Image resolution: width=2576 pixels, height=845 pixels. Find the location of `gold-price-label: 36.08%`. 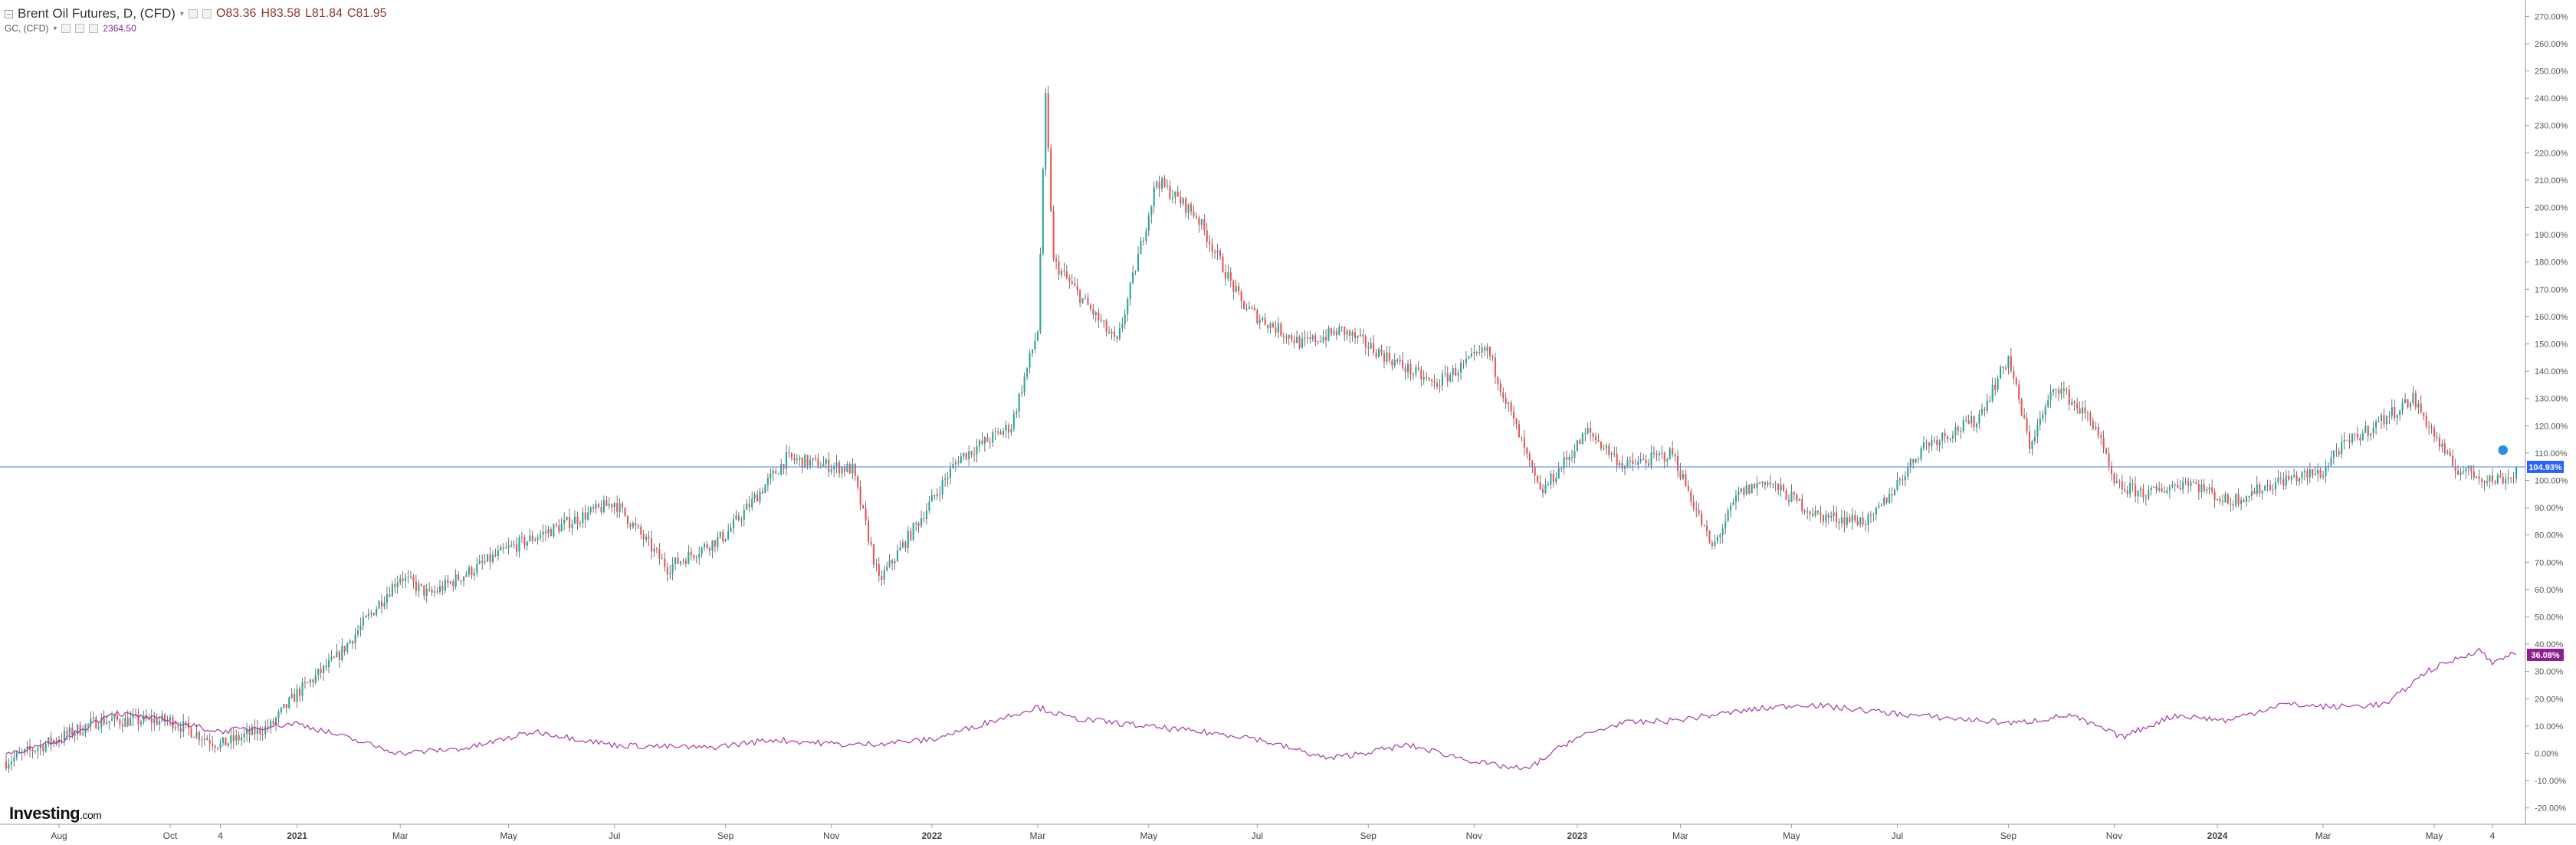

gold-price-label: 36.08% is located at coordinates (2545, 655).